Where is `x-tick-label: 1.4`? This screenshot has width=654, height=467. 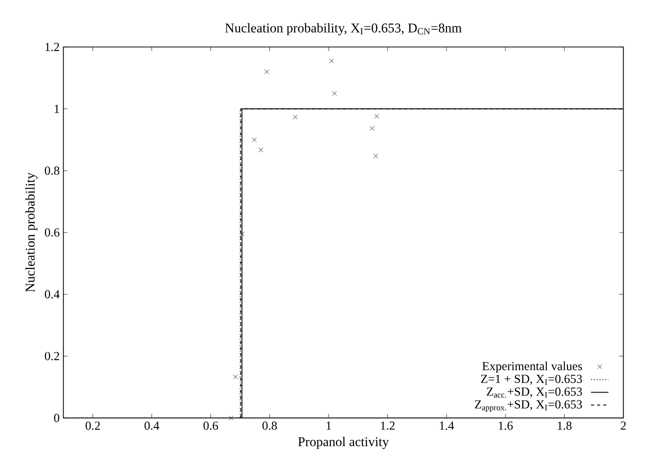 x-tick-label: 1.4 is located at coordinates (447, 426).